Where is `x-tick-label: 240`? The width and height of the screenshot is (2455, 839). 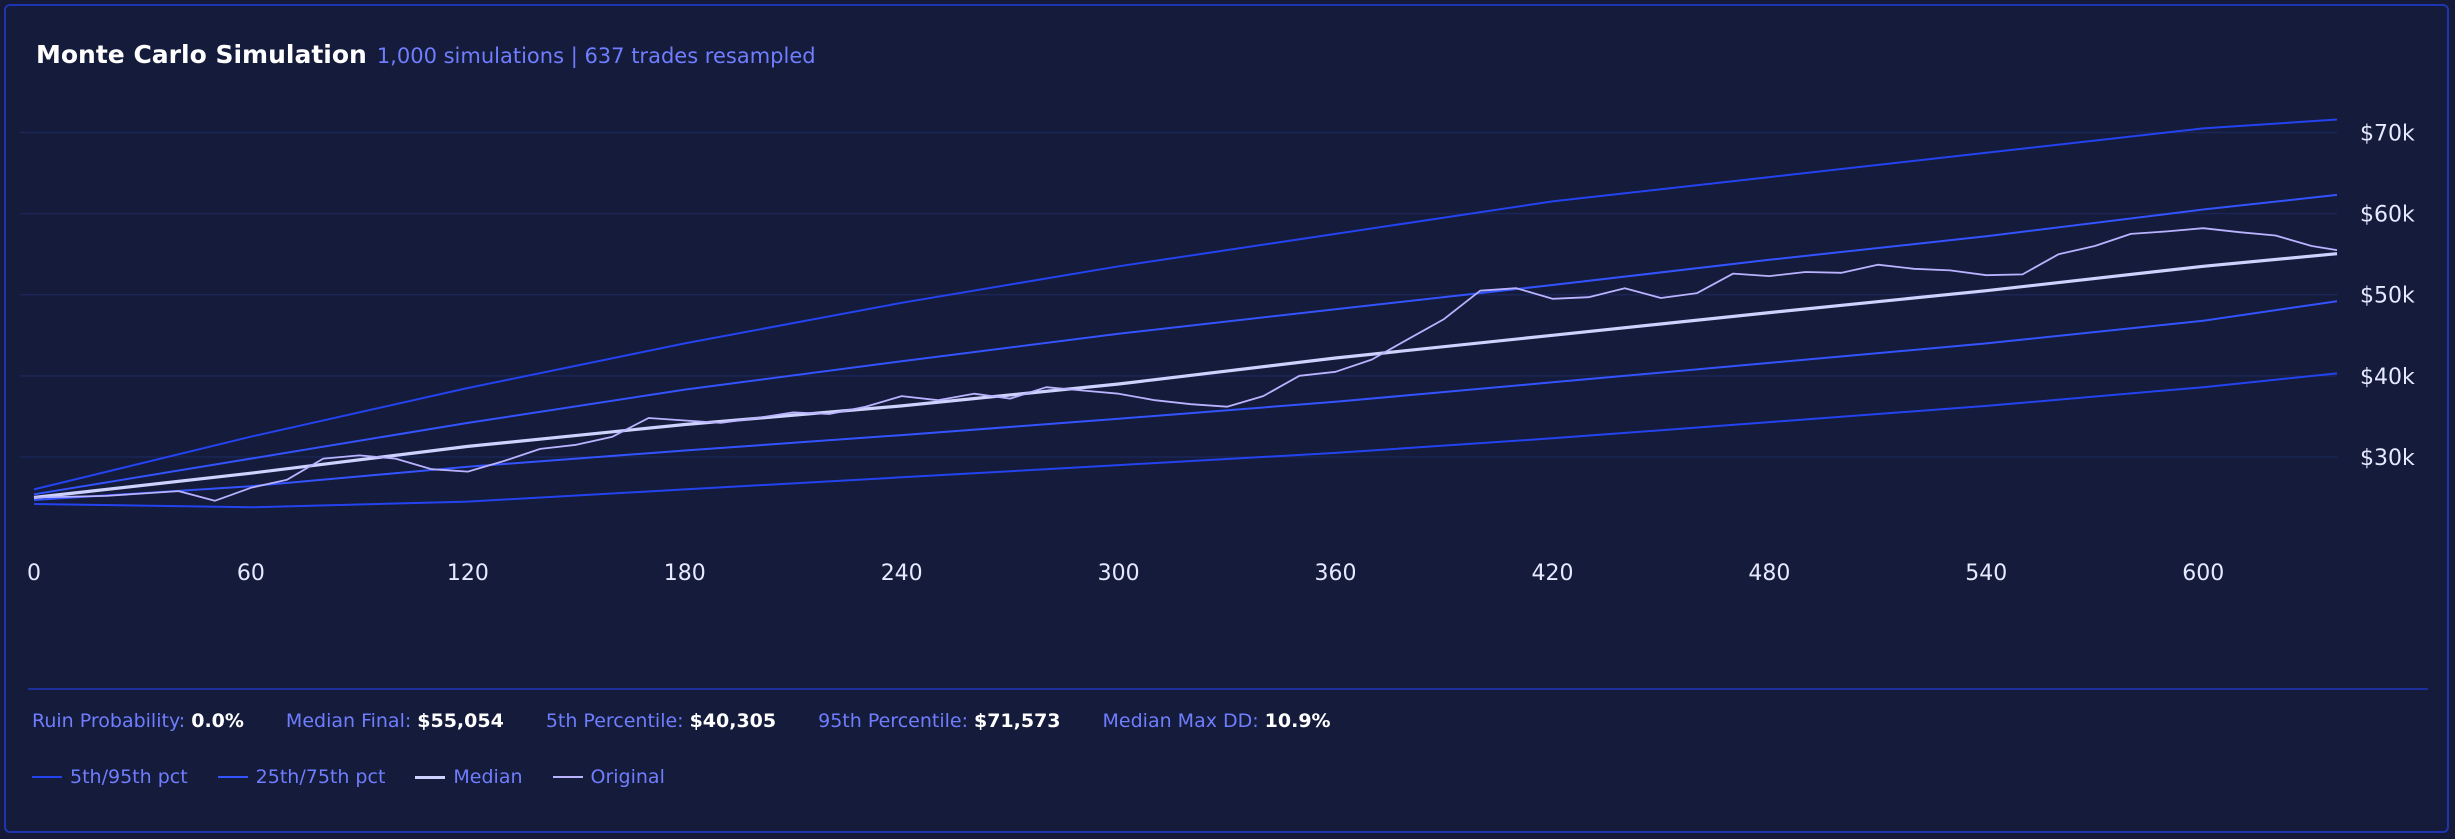 x-tick-label: 240 is located at coordinates (902, 573).